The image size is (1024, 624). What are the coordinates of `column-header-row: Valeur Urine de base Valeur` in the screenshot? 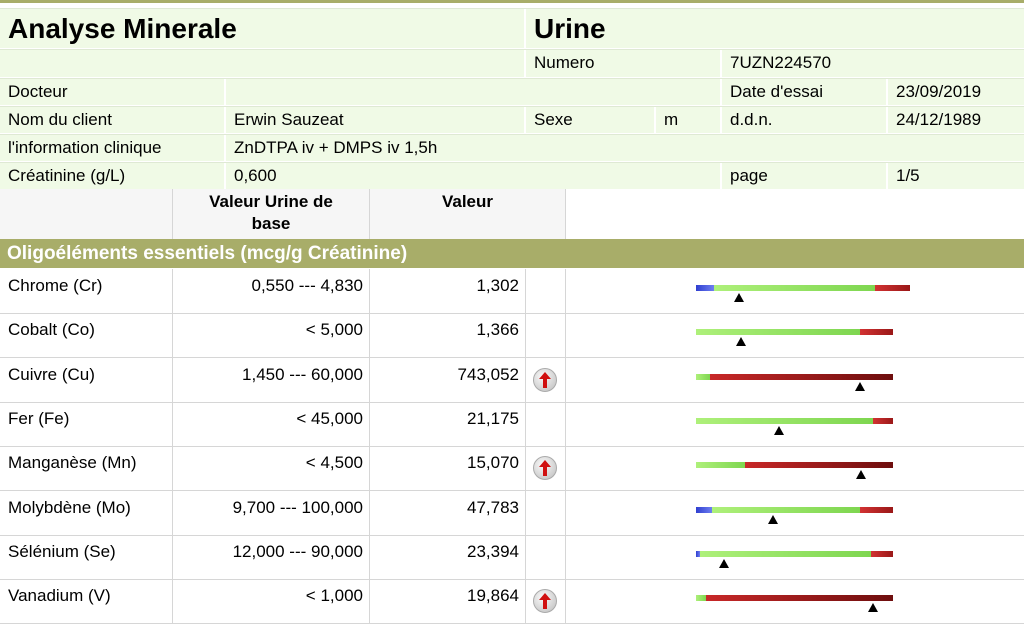 It's located at (512, 214).